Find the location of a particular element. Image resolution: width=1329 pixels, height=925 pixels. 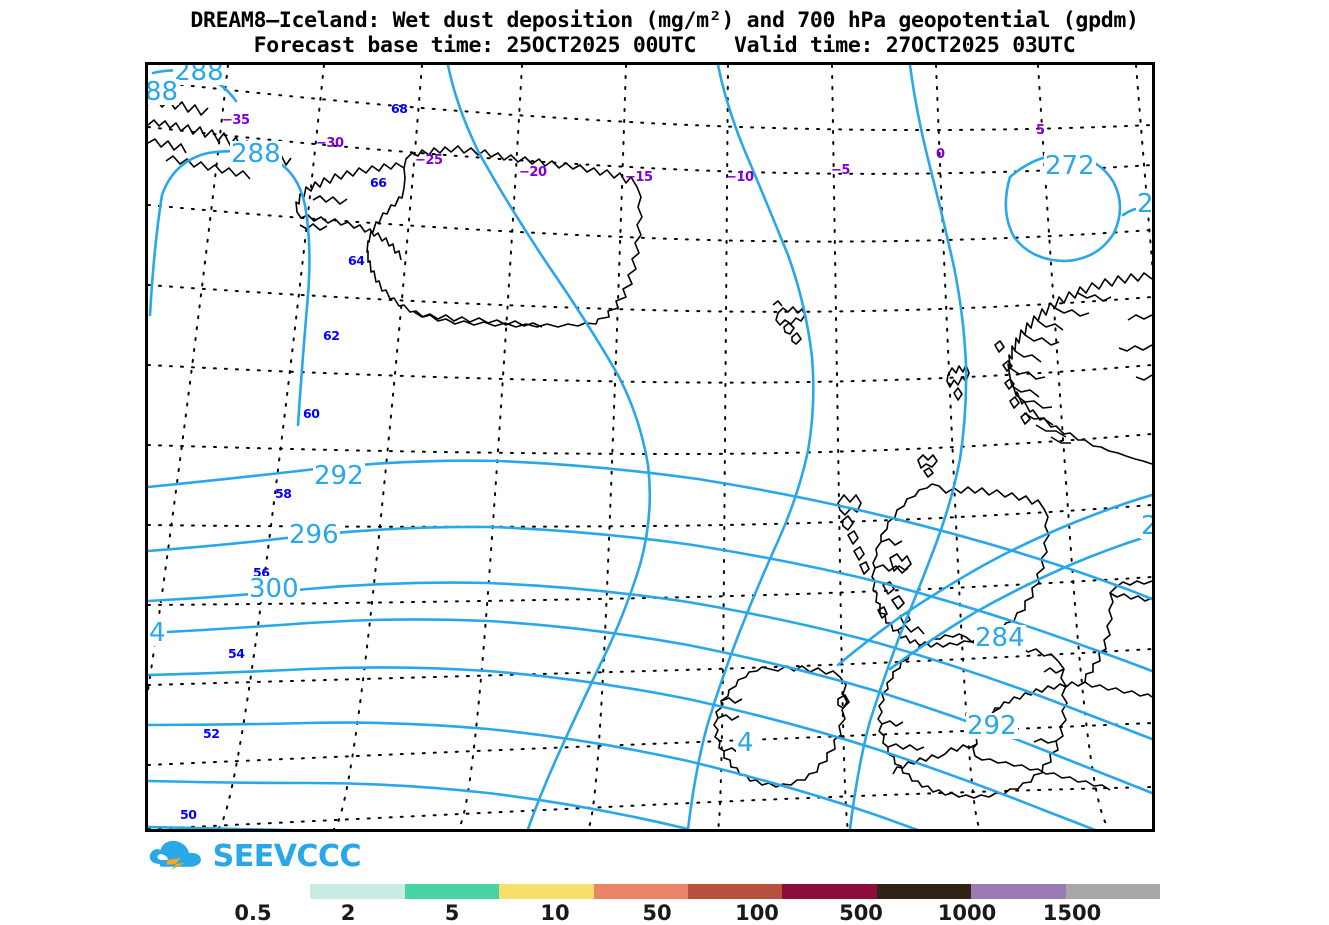

cloud-icon is located at coordinates (175, 855).